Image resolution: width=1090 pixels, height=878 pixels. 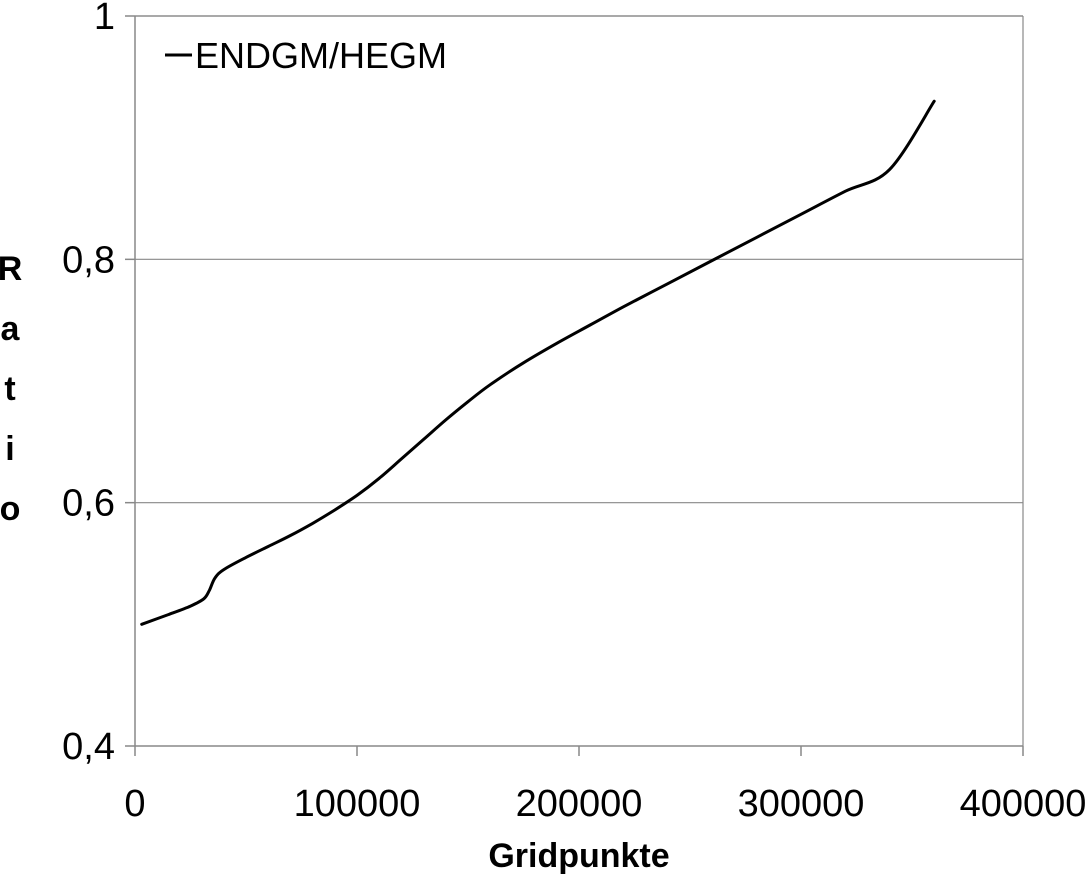 What do you see at coordinates (579, 804) in the screenshot?
I see `x-tick-label: 200000` at bounding box center [579, 804].